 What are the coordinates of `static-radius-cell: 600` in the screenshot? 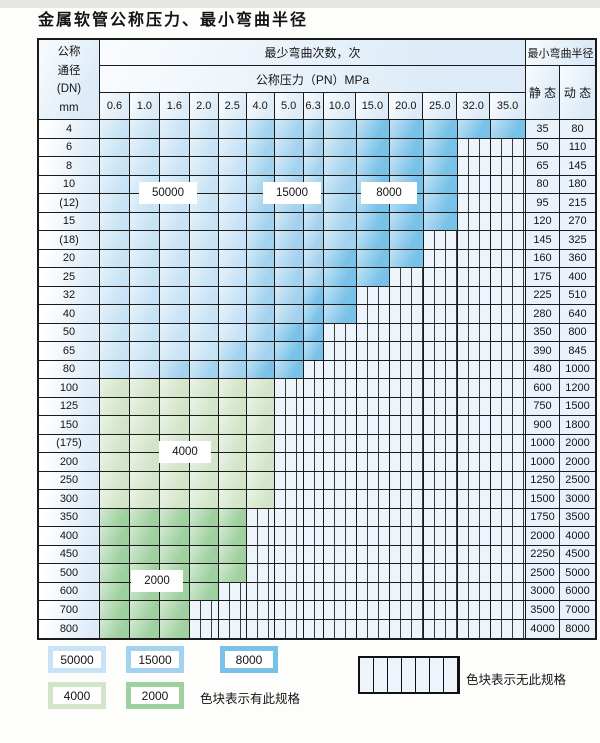 It's located at (543, 388).